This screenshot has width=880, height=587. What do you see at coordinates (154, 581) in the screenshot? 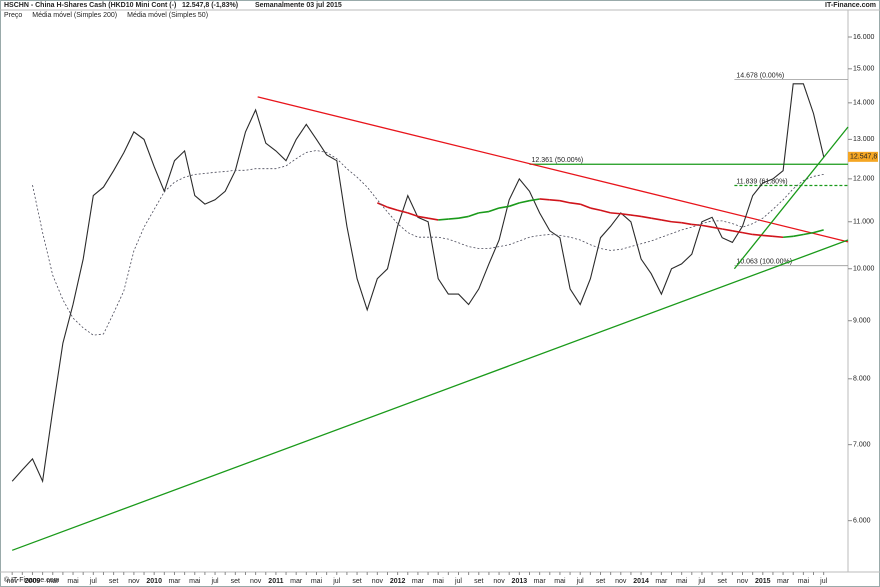
I see `x-tick-label: 2010` at bounding box center [154, 581].